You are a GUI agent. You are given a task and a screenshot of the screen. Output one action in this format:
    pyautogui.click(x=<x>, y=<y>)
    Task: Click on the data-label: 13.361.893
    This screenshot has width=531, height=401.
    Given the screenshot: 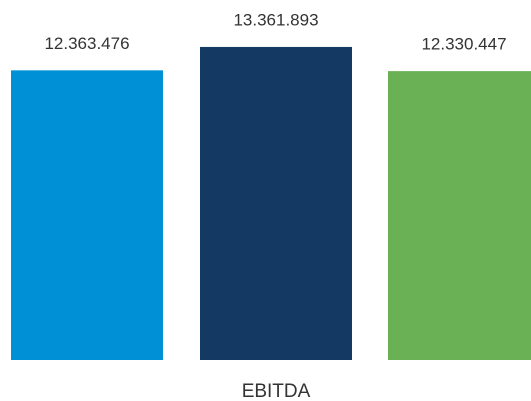 What is the action you would take?
    pyautogui.click(x=275, y=19)
    